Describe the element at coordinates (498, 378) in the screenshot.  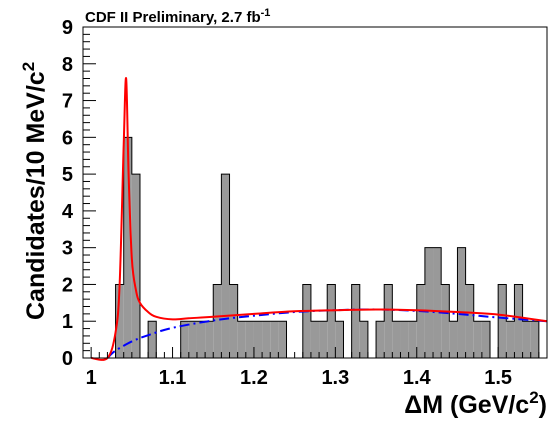
I see `x-tick-label: 1.5` at that location.